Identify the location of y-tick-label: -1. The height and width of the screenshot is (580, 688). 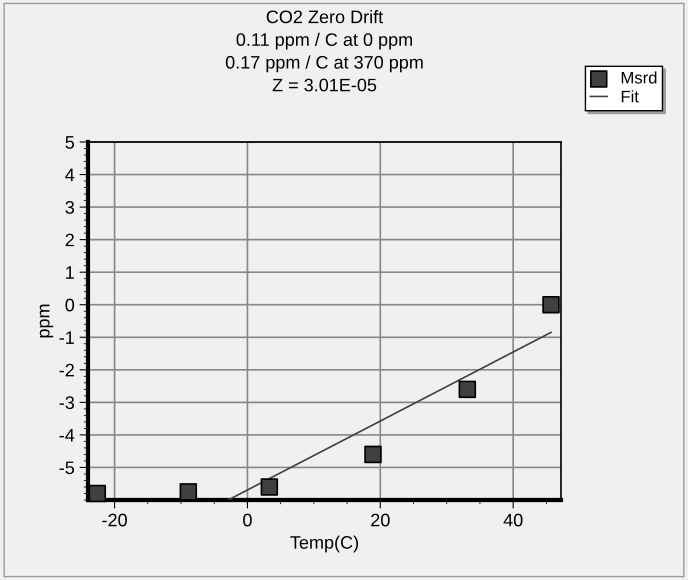
(67, 337).